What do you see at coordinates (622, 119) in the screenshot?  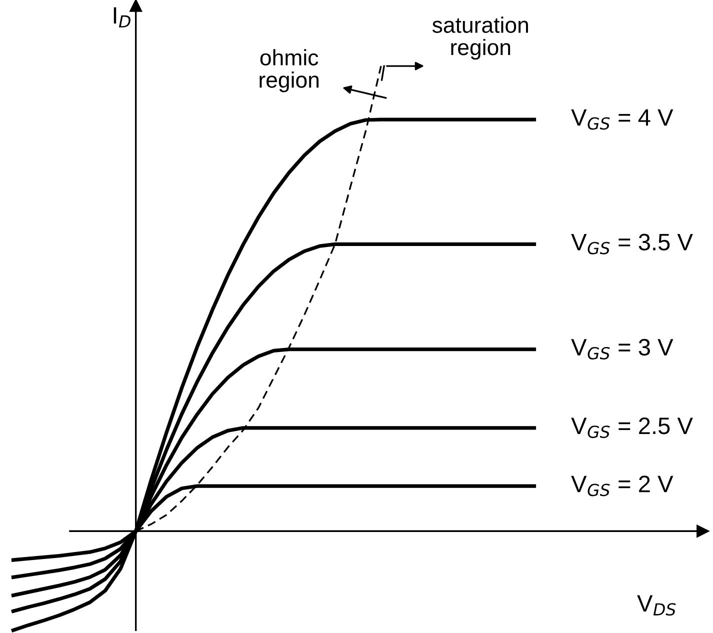 I see `series-label: V$_{GS}$ = 4 V` at bounding box center [622, 119].